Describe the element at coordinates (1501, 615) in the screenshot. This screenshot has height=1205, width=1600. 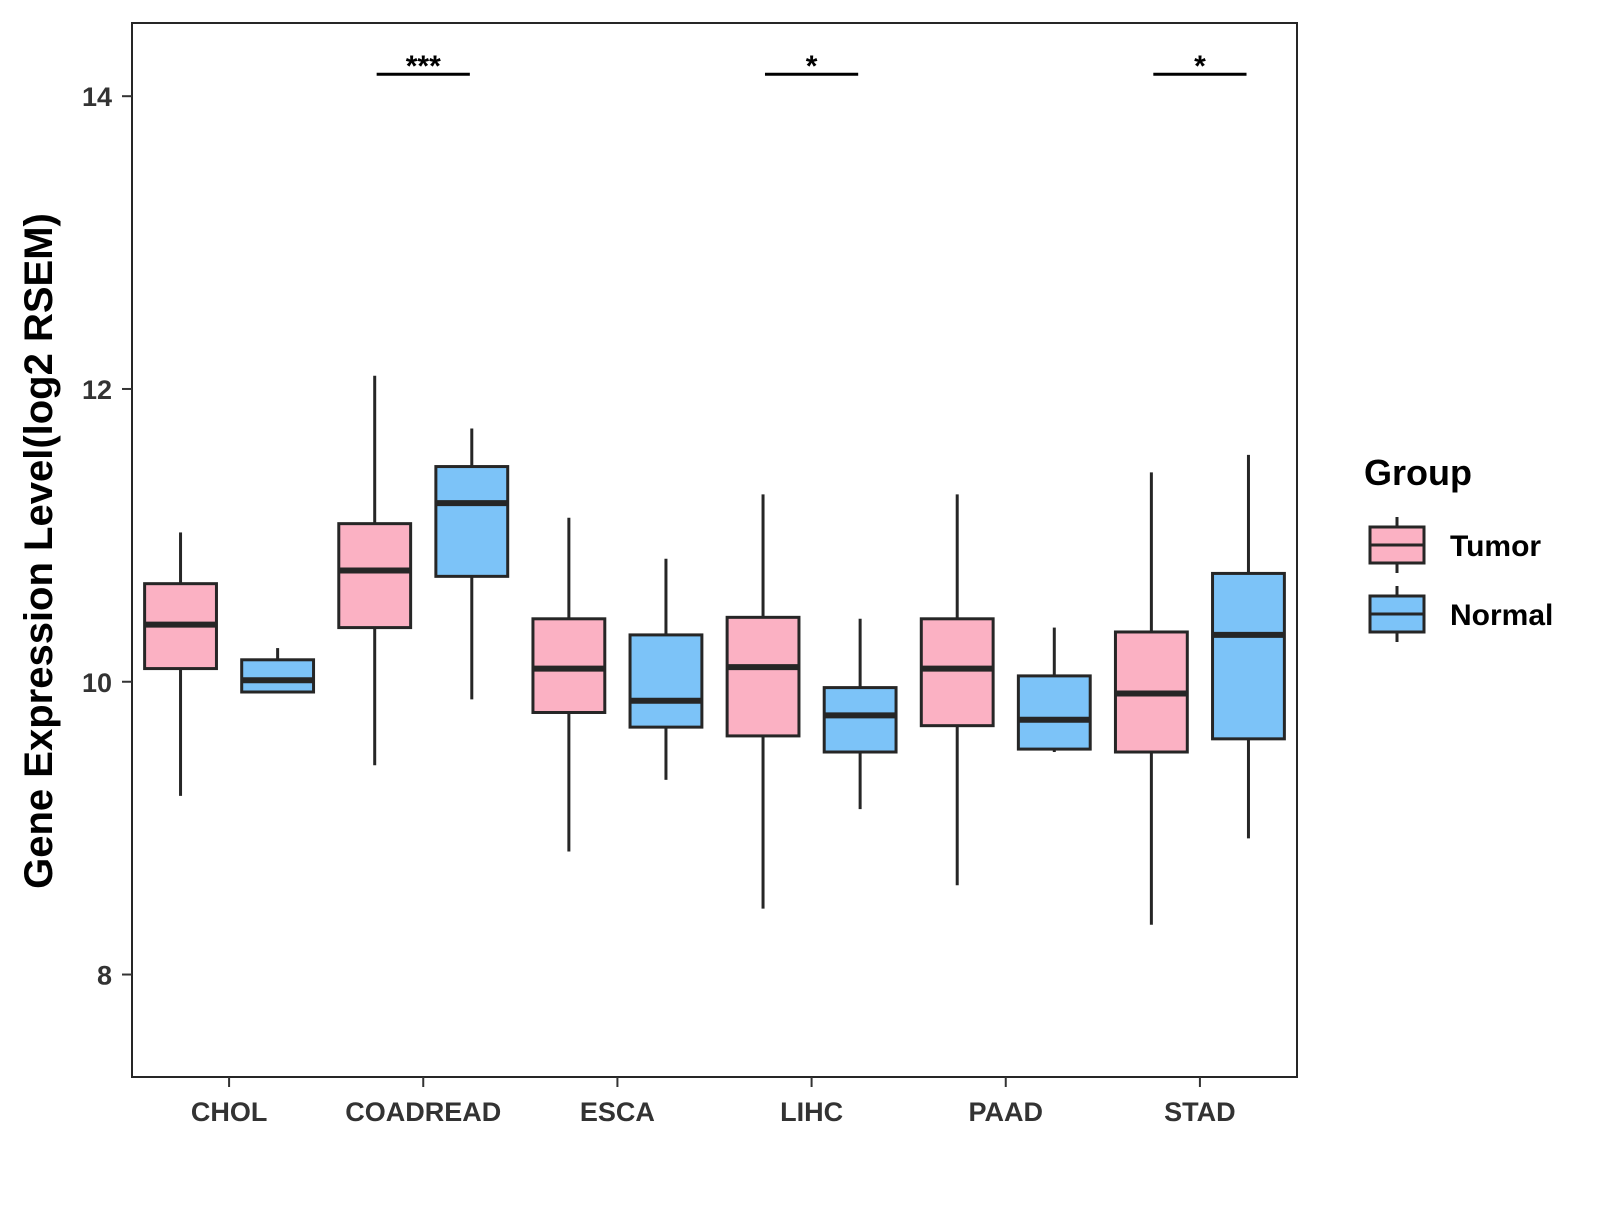
I see `legend-label: Normal` at that location.